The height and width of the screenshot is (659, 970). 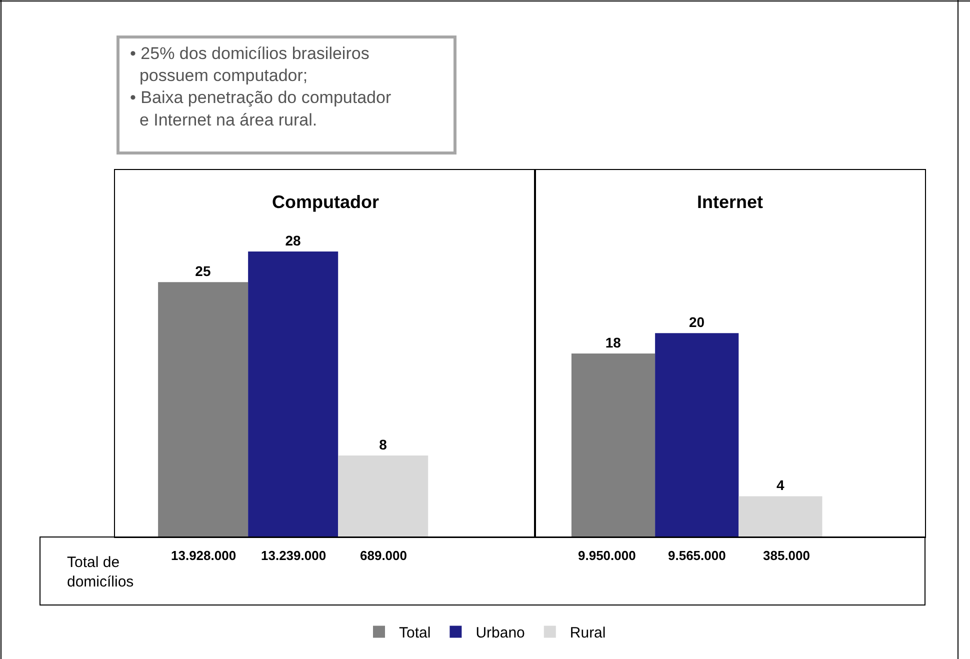 I want to click on data-label: 25, so click(x=203, y=271).